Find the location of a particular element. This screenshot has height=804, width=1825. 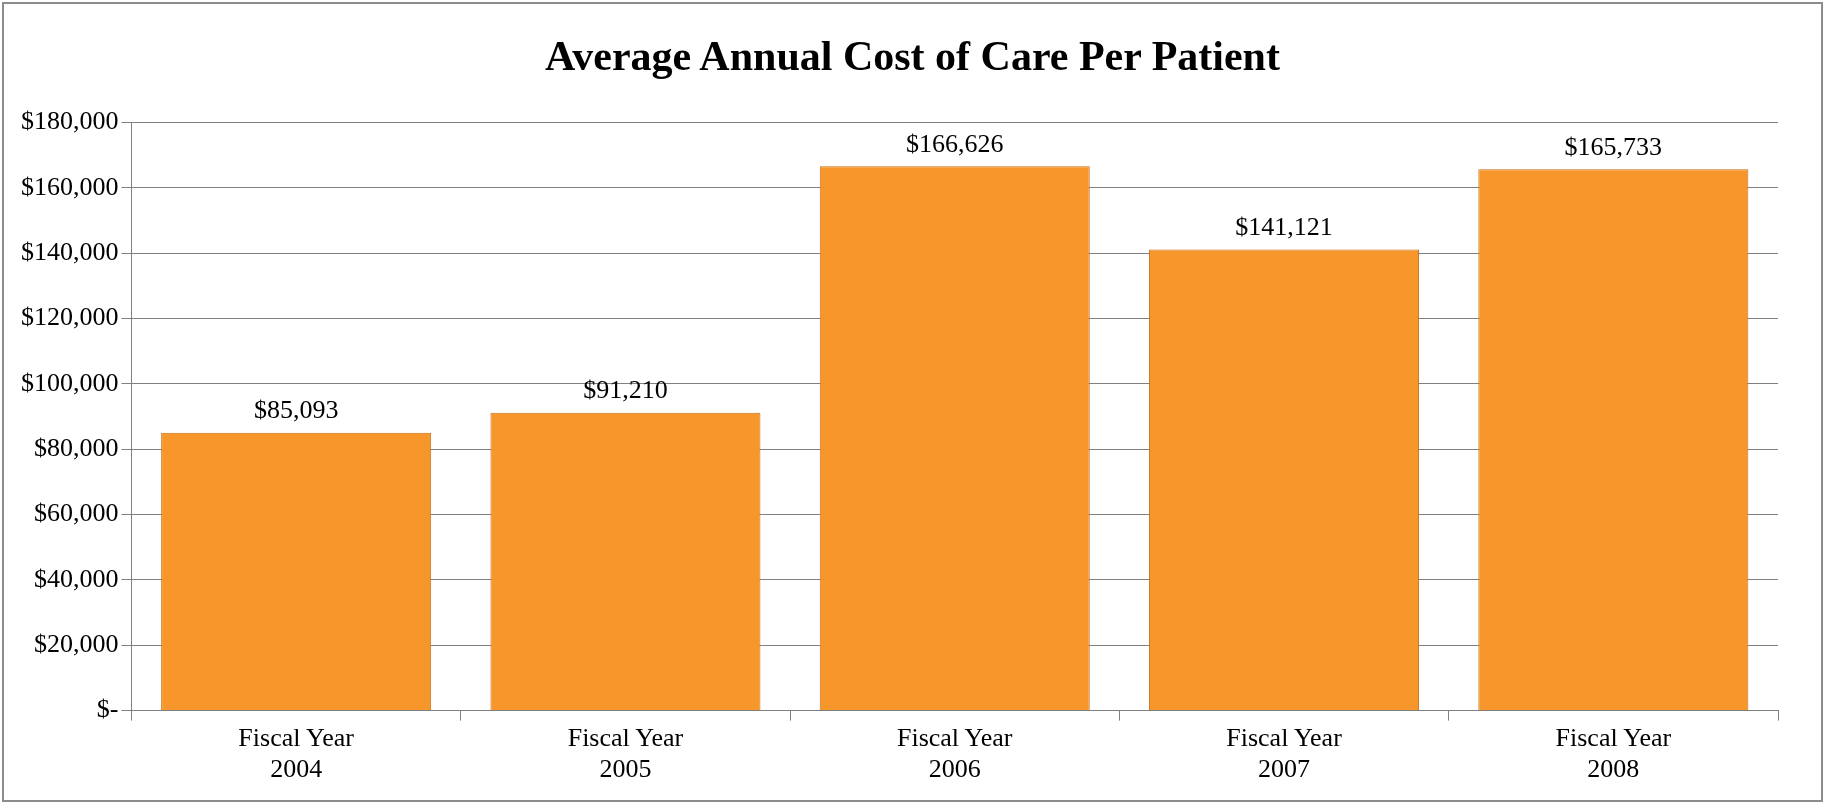

chart-title: Average Annual Cost of Care Per Patient is located at coordinates (912, 56).